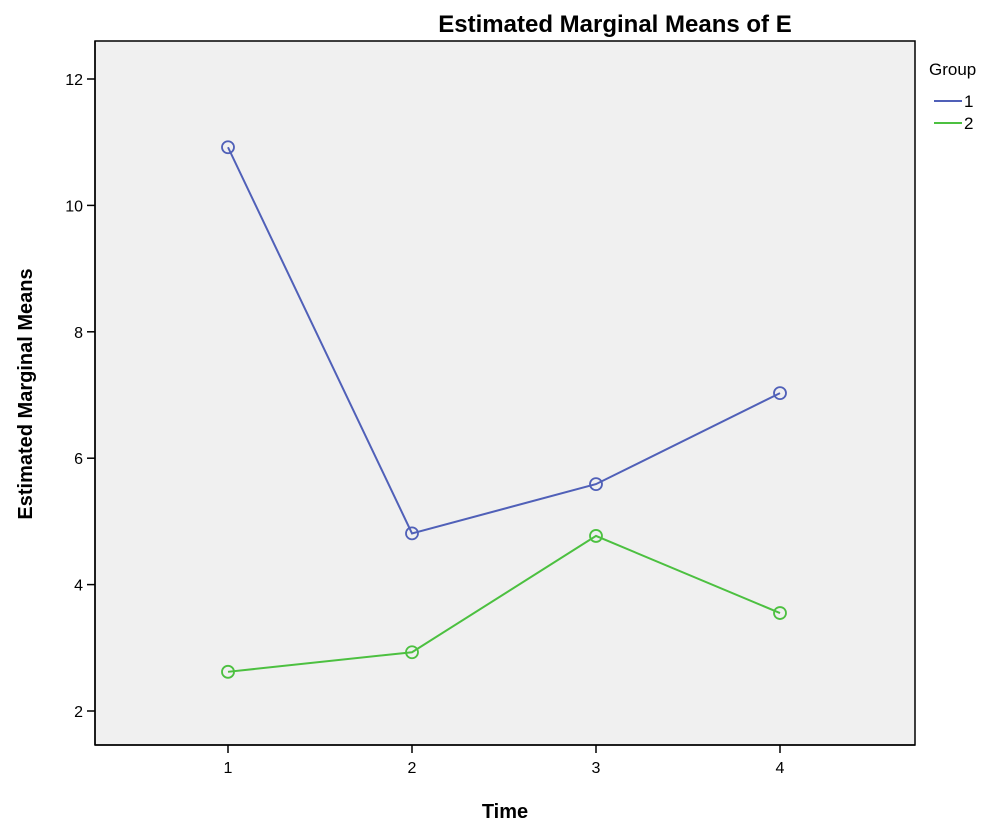  I want to click on x-tick-label: 2, so click(412, 768).